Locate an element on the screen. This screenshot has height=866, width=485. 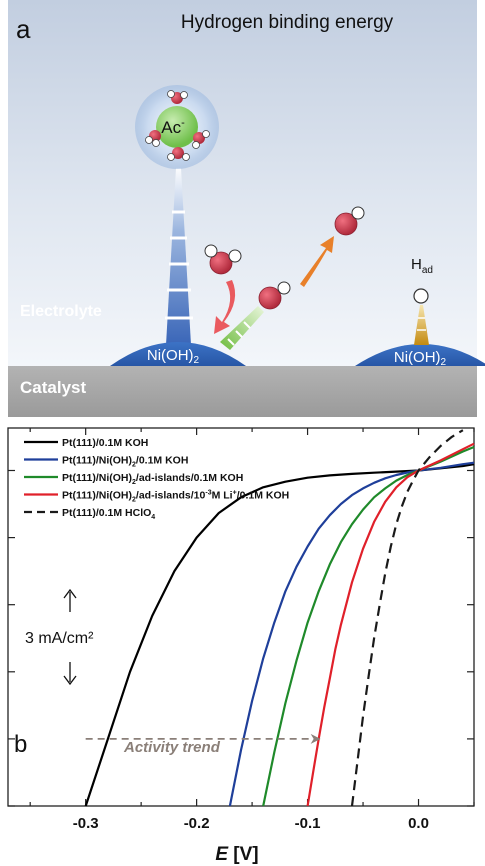
x-tick-label: -0.2 is located at coordinates (197, 823).